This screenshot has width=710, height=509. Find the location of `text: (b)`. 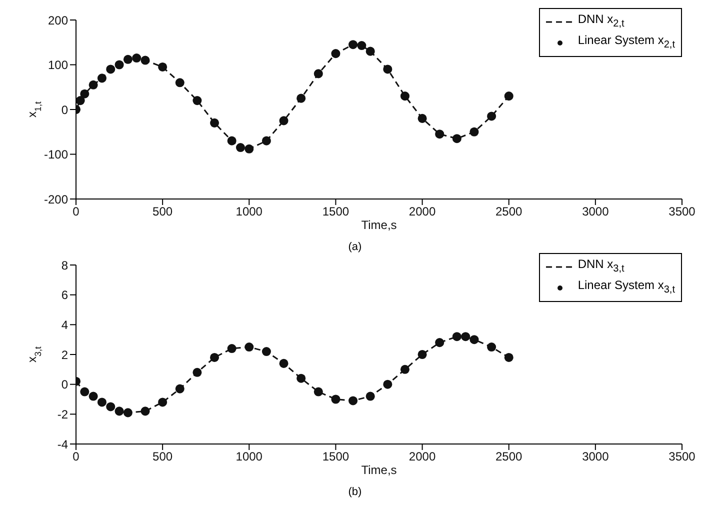

text: (b) is located at coordinates (355, 492).